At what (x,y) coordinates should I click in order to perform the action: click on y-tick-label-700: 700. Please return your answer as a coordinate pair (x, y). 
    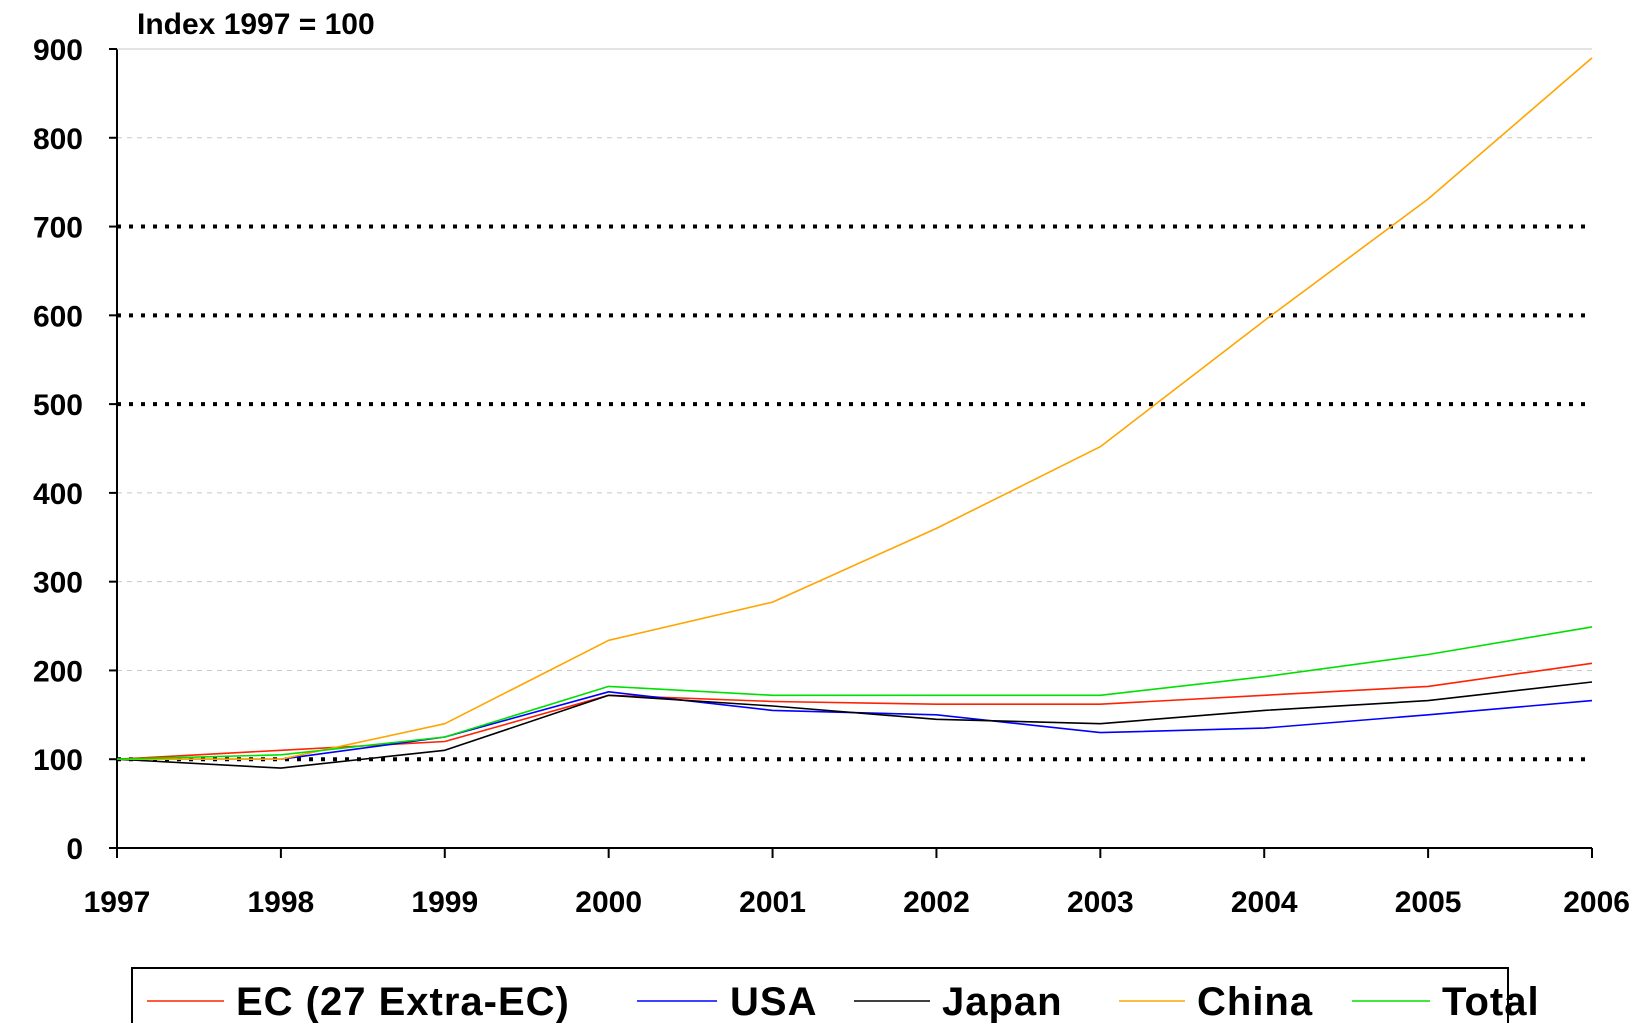
    Looking at the image, I should click on (58, 228).